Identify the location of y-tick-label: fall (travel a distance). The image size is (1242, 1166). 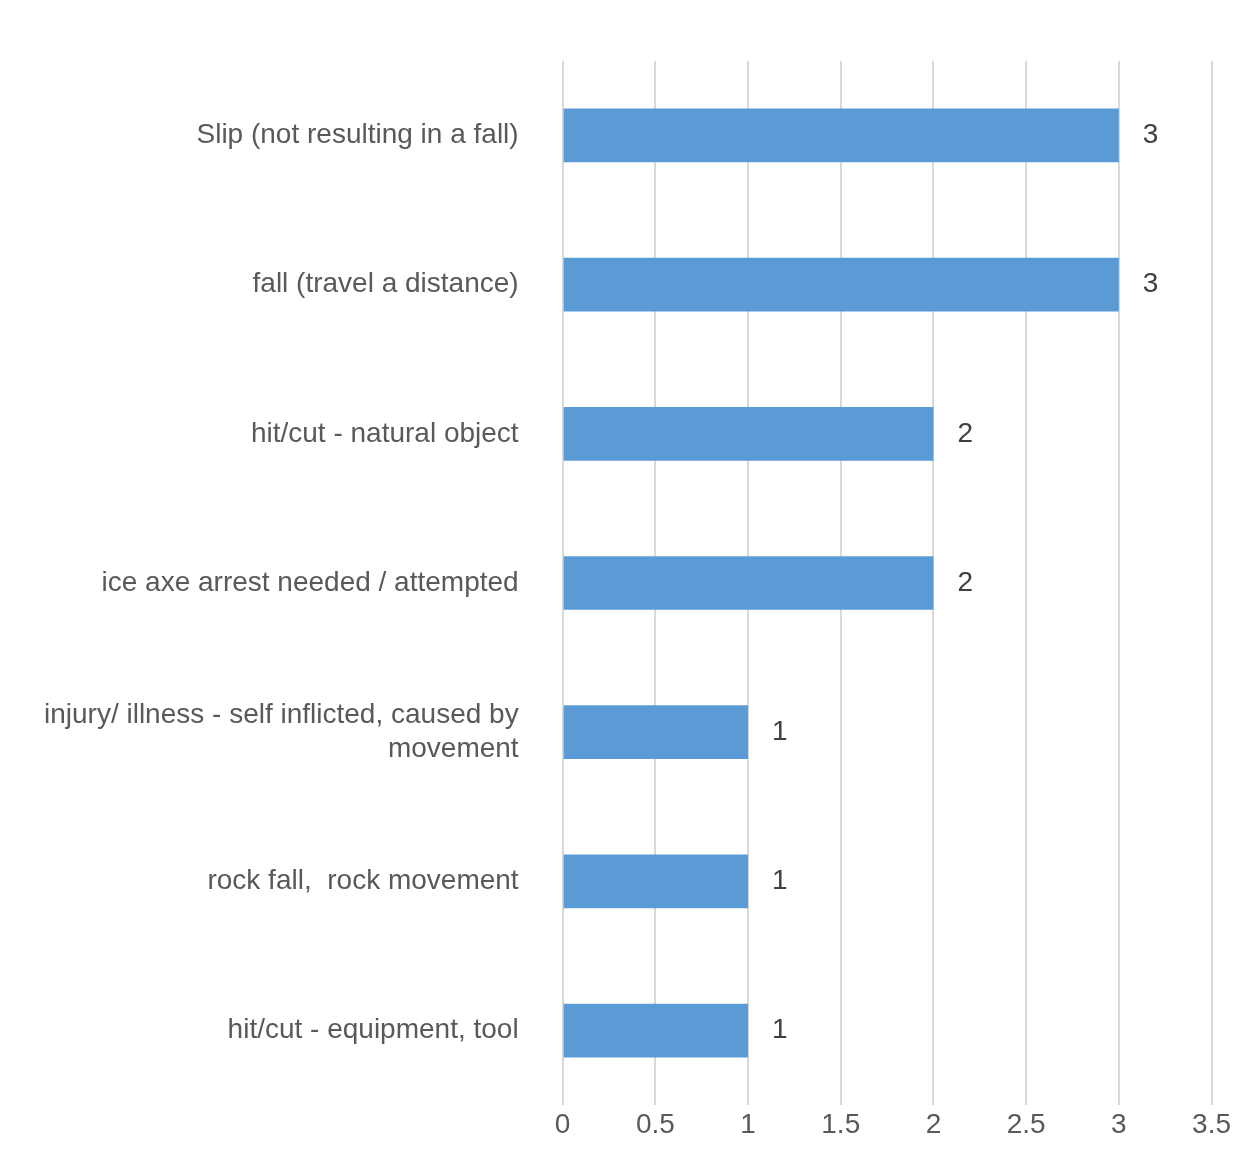
(385, 283).